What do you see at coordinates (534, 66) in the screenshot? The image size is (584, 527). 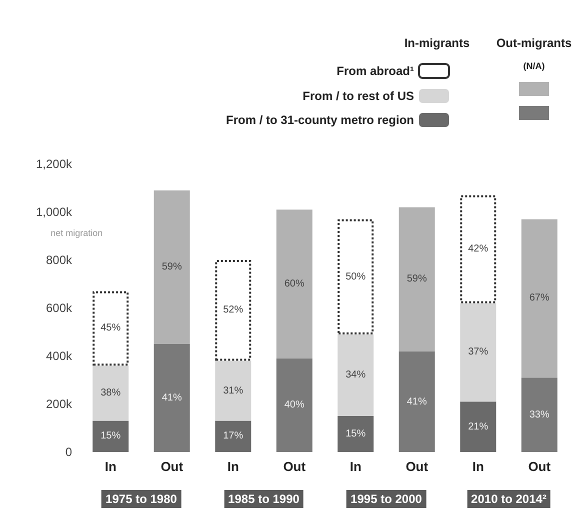 I see `text: (N/A)` at bounding box center [534, 66].